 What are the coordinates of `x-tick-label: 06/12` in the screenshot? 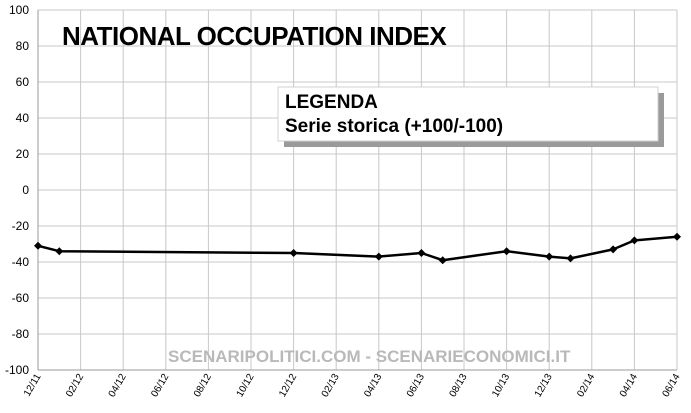 It's located at (160, 386).